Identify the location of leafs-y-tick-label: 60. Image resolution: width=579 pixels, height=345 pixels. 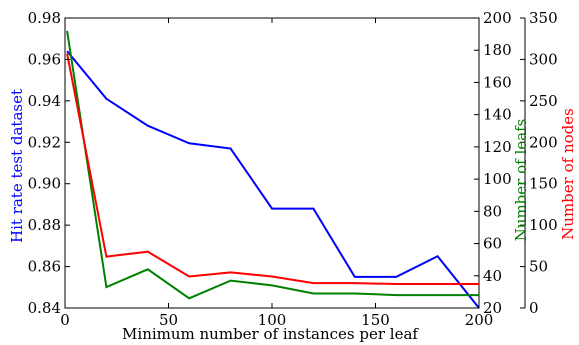
(492, 244).